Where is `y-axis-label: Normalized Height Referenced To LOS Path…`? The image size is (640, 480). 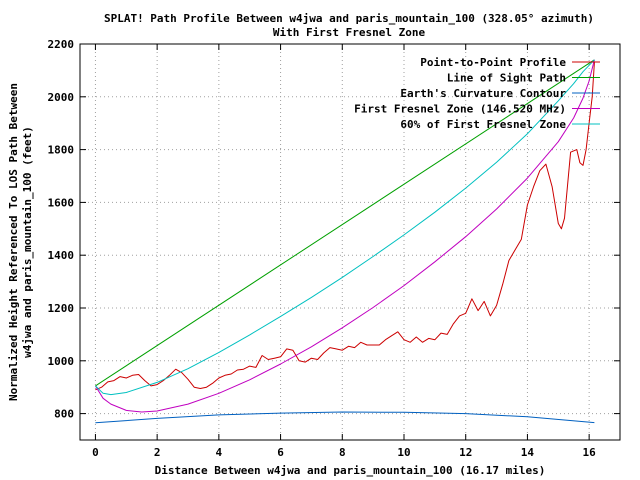
y-axis-label: Normalized Height Referenced To LOS Path… is located at coordinates (20, 242).